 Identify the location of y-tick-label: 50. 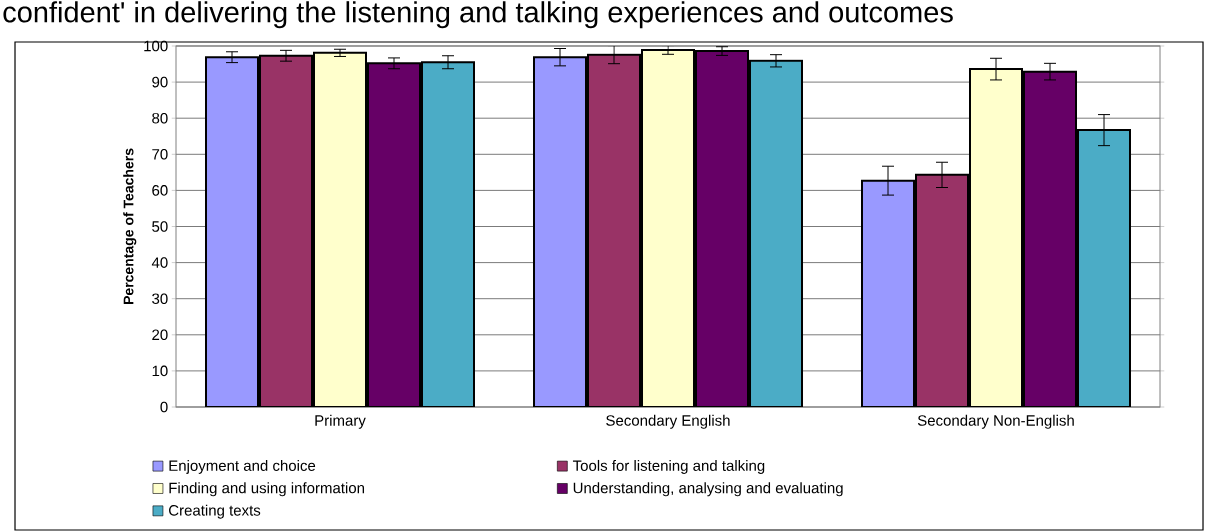
(160, 226).